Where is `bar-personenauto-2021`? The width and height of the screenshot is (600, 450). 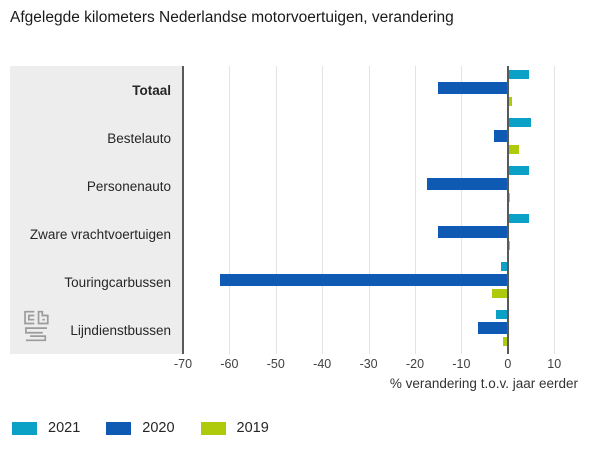 bar-personenauto-2021 is located at coordinates (518, 170).